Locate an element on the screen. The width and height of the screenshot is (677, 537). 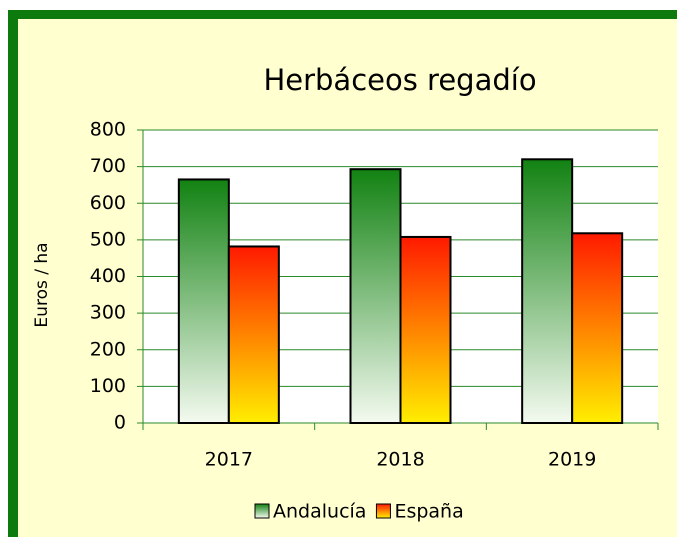
y-tick-label: 500 is located at coordinates (108, 239).